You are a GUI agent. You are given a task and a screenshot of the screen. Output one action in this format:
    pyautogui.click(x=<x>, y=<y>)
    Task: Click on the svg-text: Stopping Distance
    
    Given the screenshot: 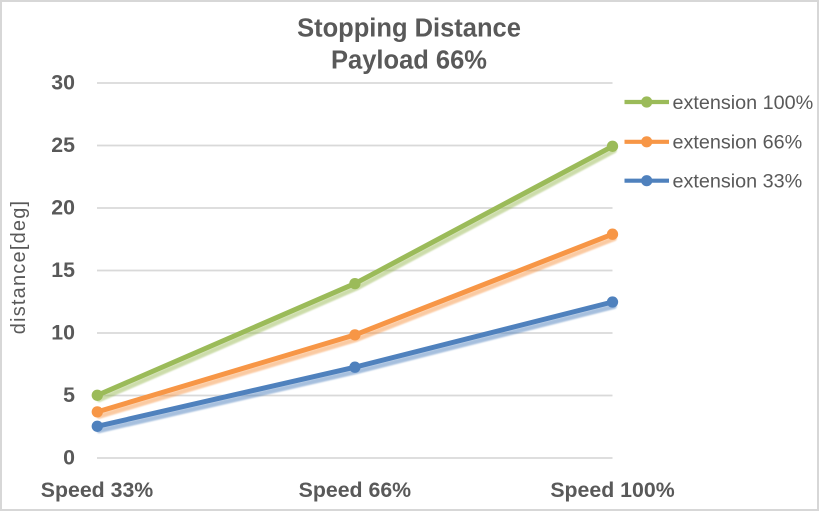 What is the action you would take?
    pyautogui.click(x=409, y=29)
    